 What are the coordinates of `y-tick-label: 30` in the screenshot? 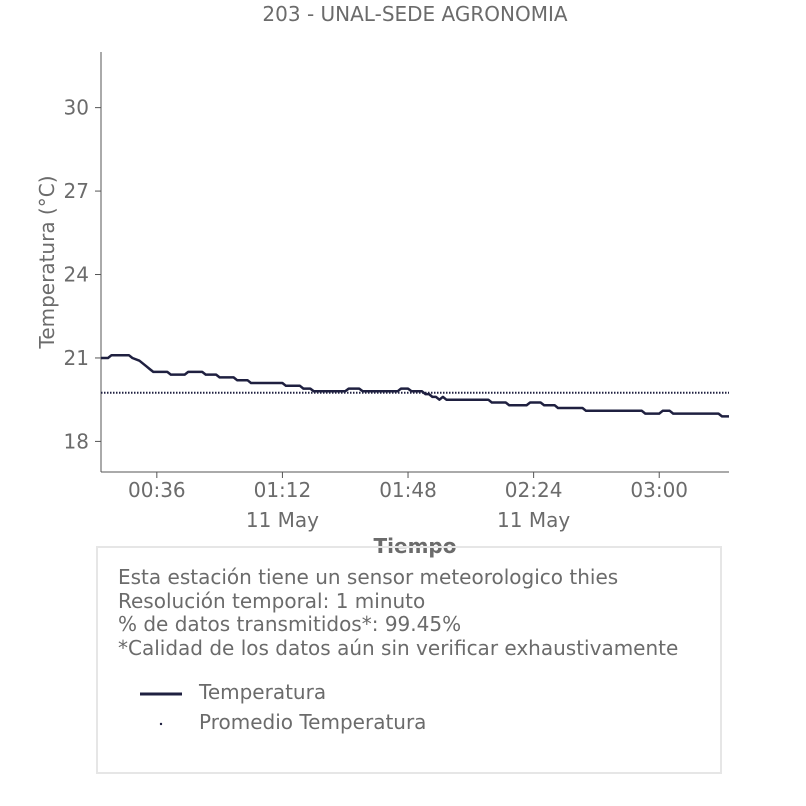 It's located at (76, 108).